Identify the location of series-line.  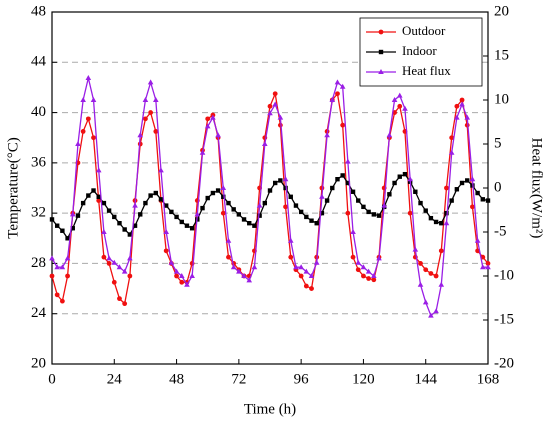
(270, 206).